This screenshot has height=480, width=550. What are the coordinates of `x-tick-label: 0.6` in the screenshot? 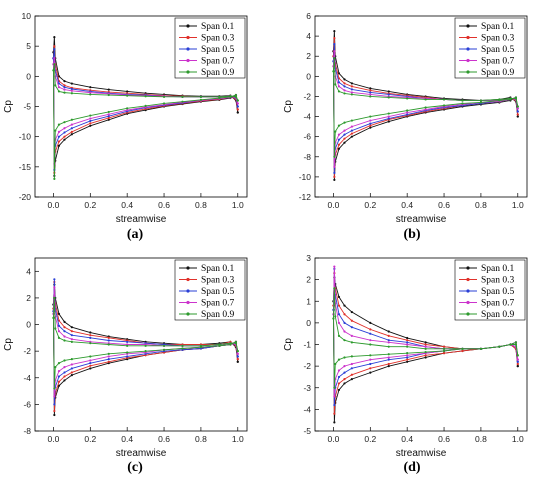 It's located at (164, 205).